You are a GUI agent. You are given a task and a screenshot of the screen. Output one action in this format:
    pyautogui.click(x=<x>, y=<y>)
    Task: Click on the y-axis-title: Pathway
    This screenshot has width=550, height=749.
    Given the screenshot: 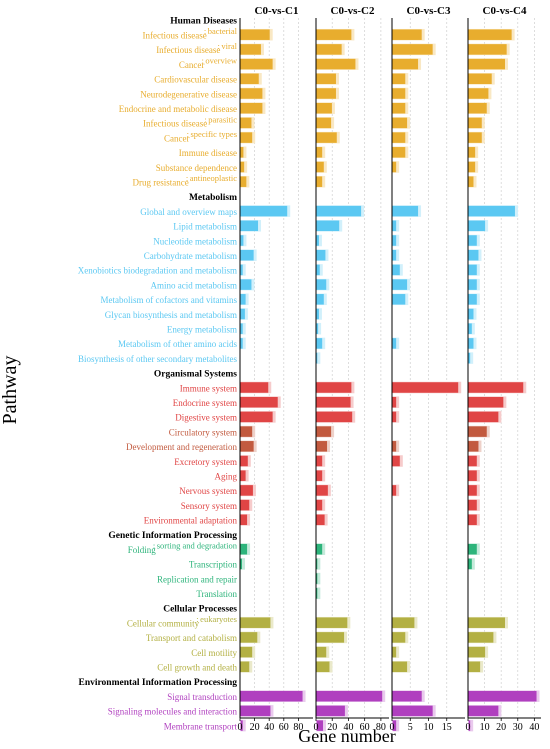 What is the action you would take?
    pyautogui.click(x=10, y=390)
    